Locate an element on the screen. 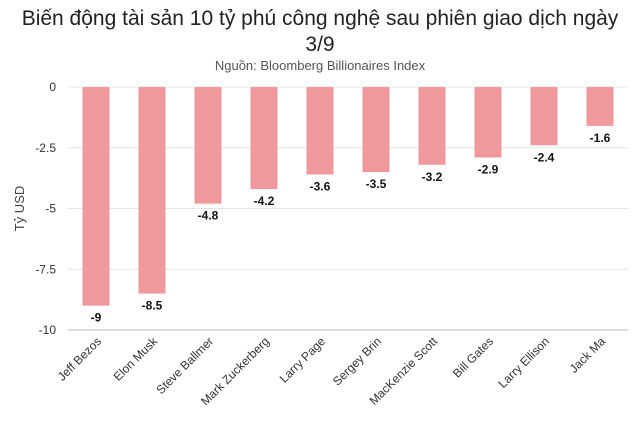 The image size is (640, 427). data-label: -4.8 is located at coordinates (208, 216).